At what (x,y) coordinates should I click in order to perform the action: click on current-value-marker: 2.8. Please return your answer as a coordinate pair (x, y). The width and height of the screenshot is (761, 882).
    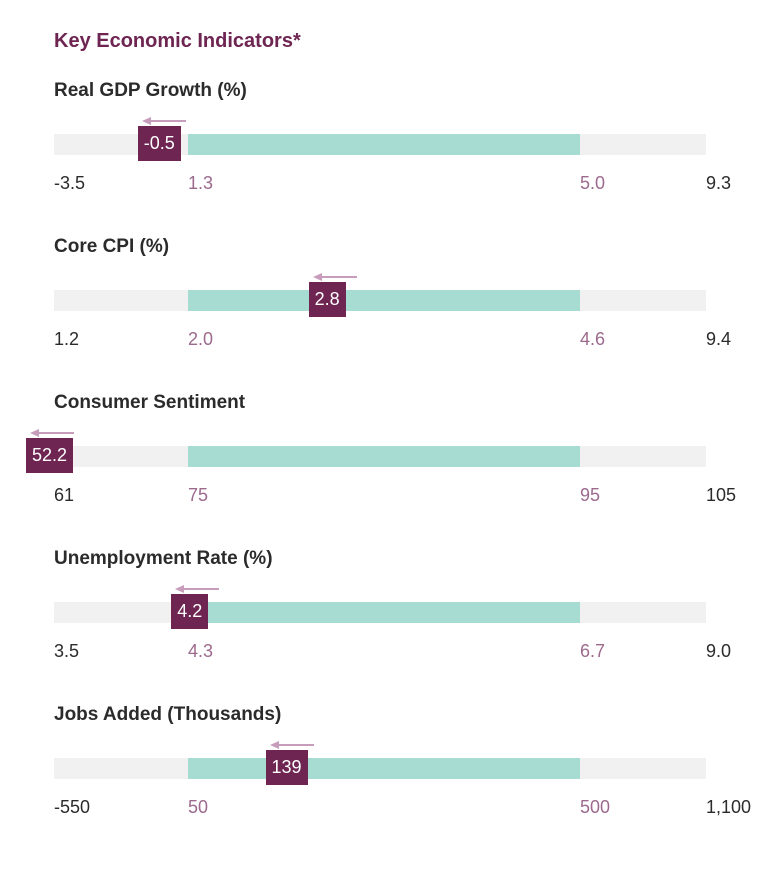
    Looking at the image, I should click on (327, 299).